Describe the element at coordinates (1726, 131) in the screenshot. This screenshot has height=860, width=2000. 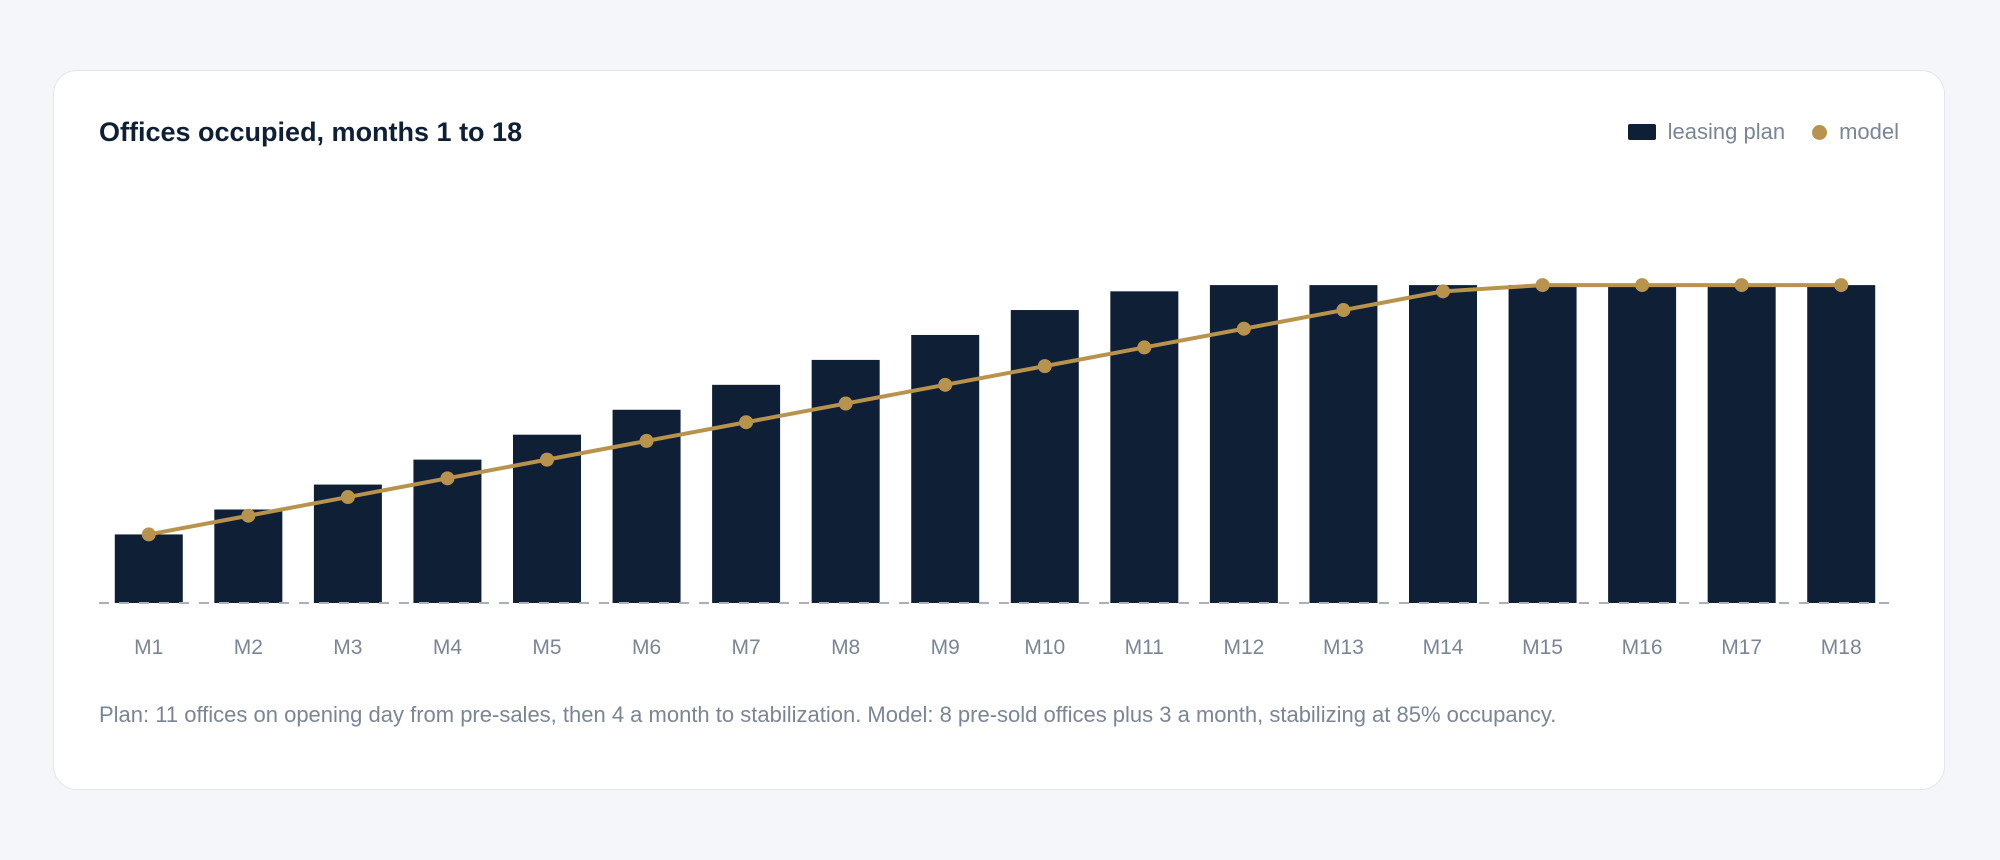
I see `legend-label-leasing-plan: leasing plan` at that location.